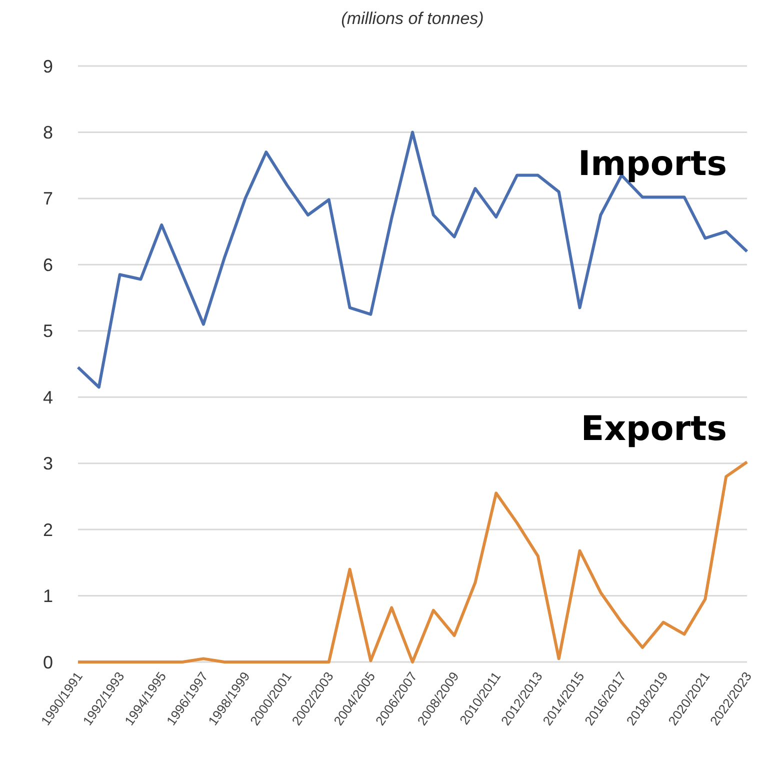  I want to click on y-tick-label: 3, so click(48, 464).